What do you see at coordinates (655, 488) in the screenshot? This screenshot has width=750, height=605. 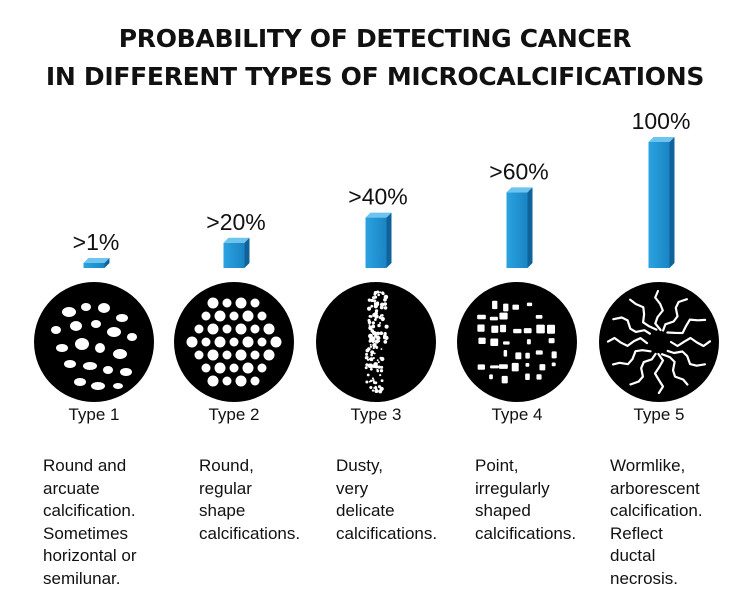 I see `description-line: arborescent` at bounding box center [655, 488].